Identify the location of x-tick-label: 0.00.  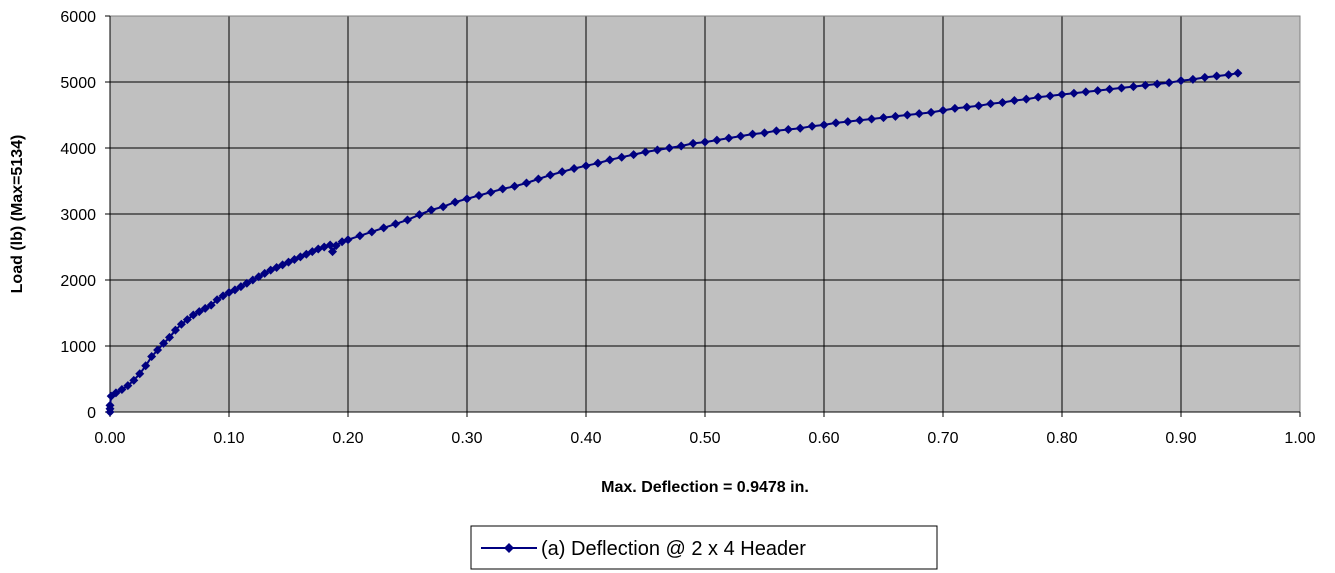
(109, 438).